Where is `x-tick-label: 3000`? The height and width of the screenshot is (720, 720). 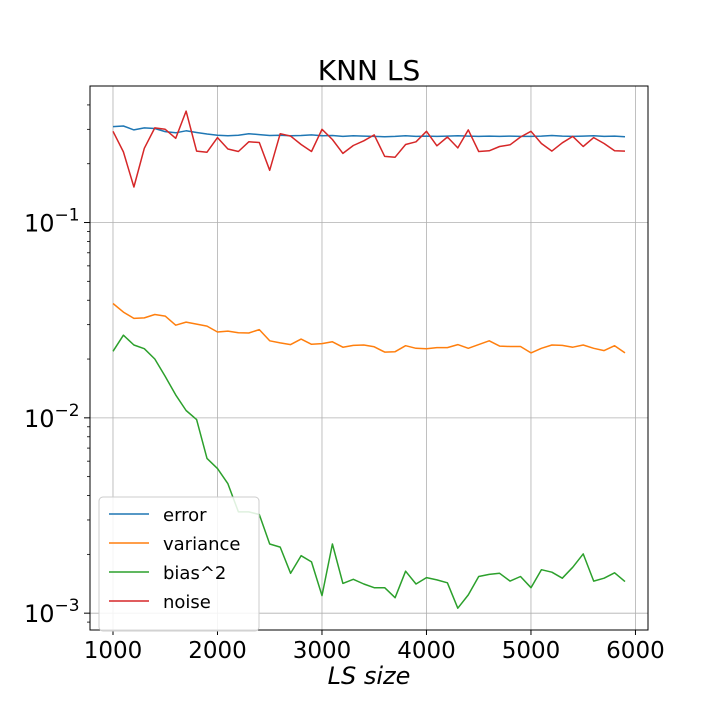
x-tick-label: 3000 is located at coordinates (322, 651).